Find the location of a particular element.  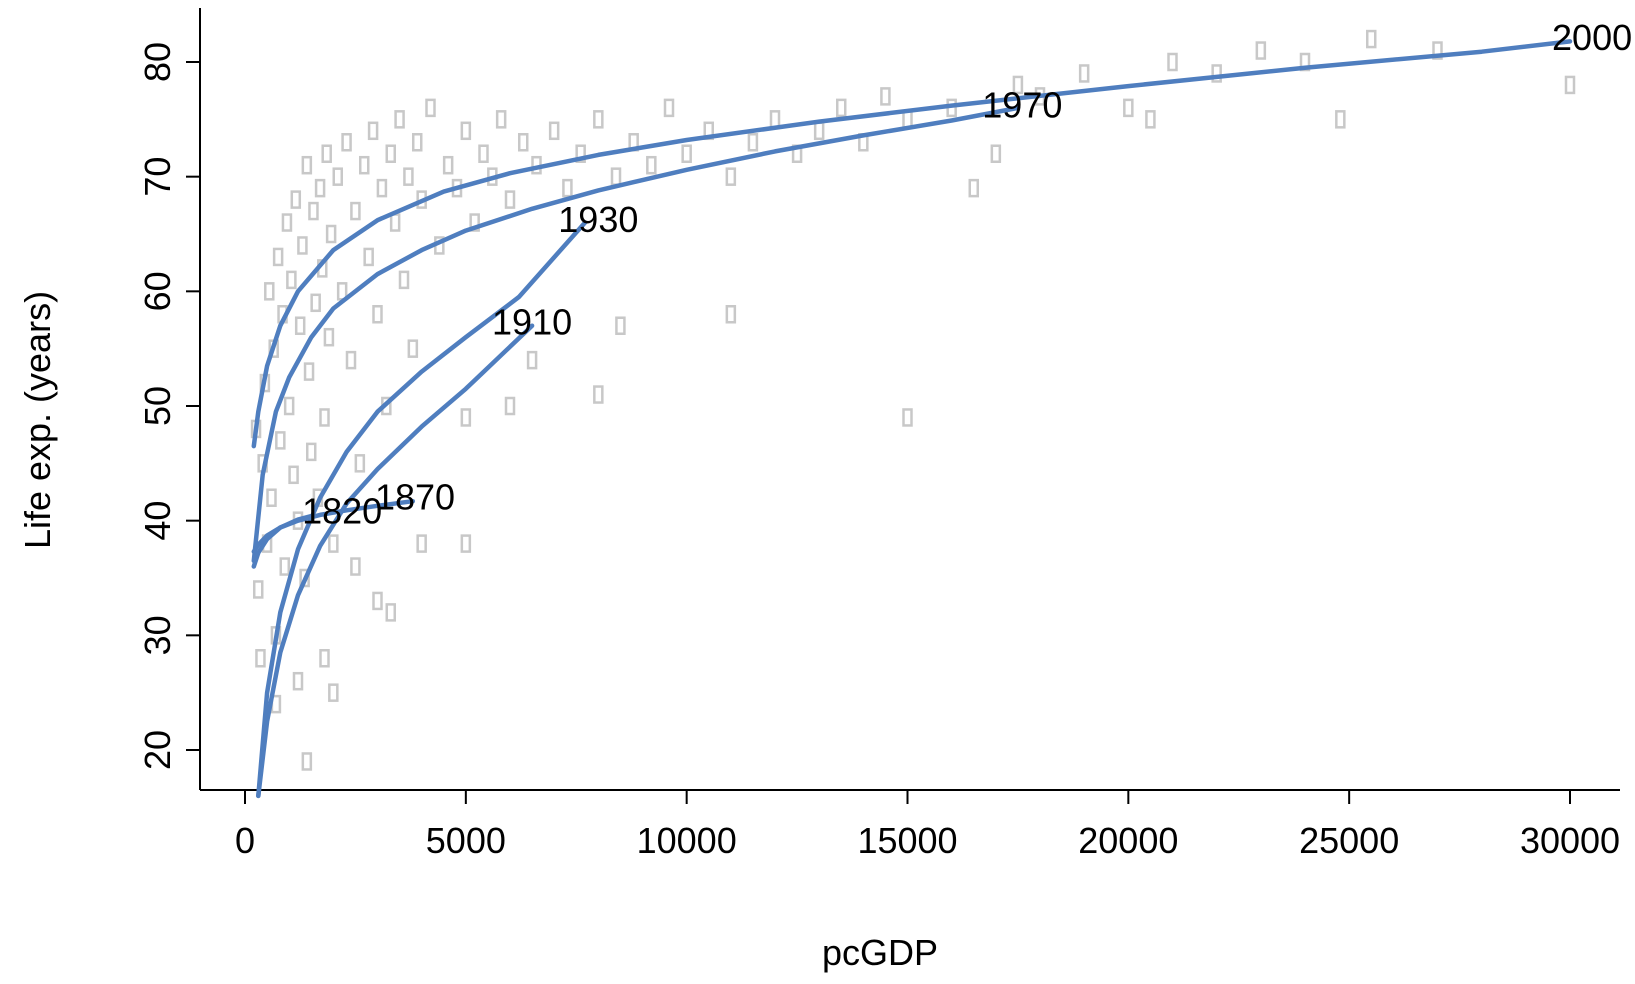

series-label-1930: 1930 is located at coordinates (598, 219).